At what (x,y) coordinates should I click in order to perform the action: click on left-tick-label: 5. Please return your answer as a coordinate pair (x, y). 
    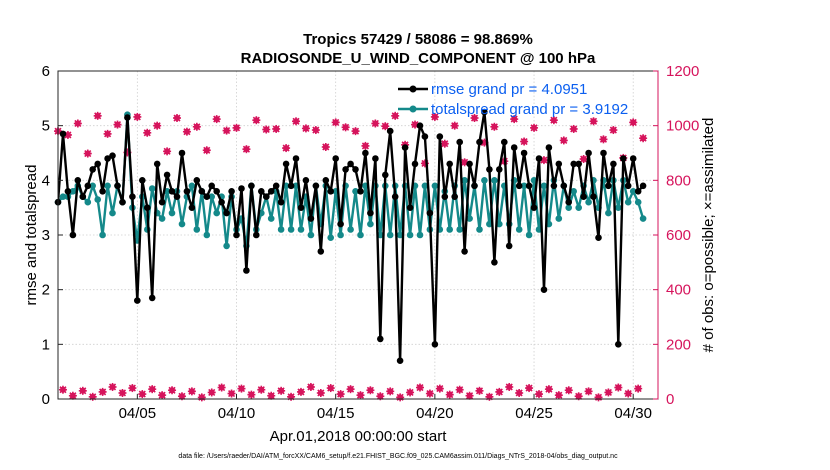
    Looking at the image, I should click on (46, 126).